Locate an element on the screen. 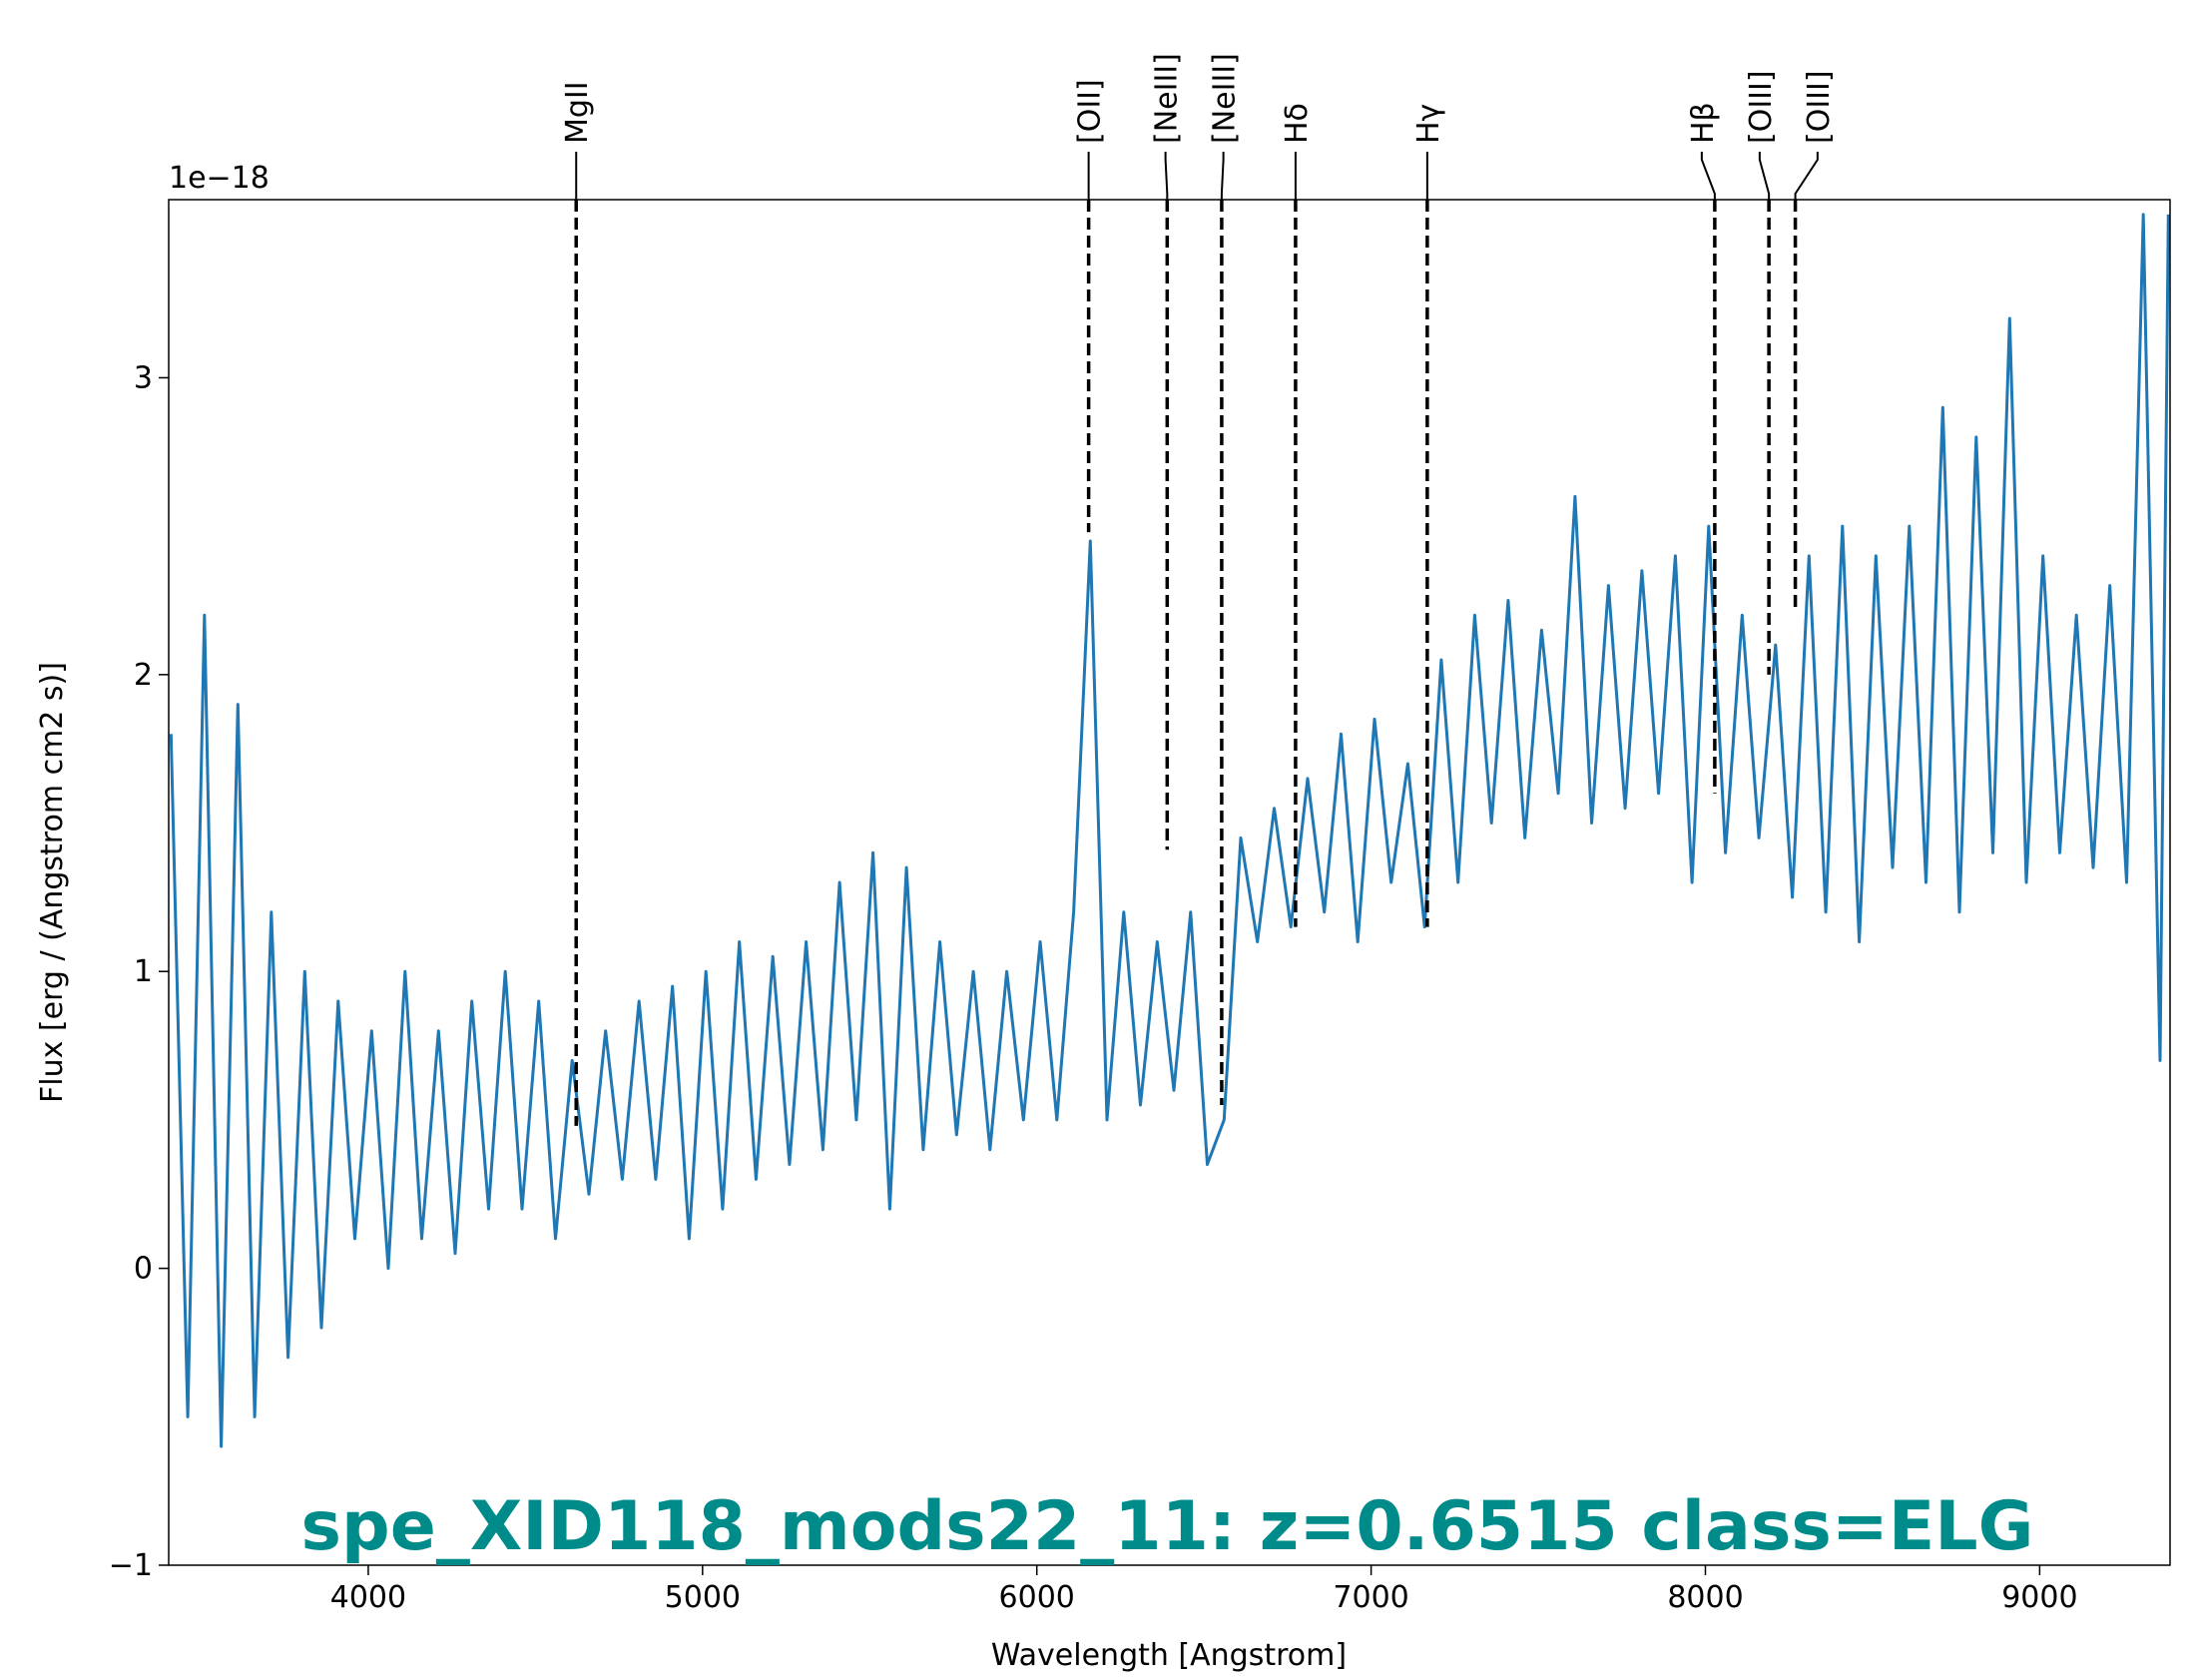  line-label: Hβ is located at coordinates (1703, 123).